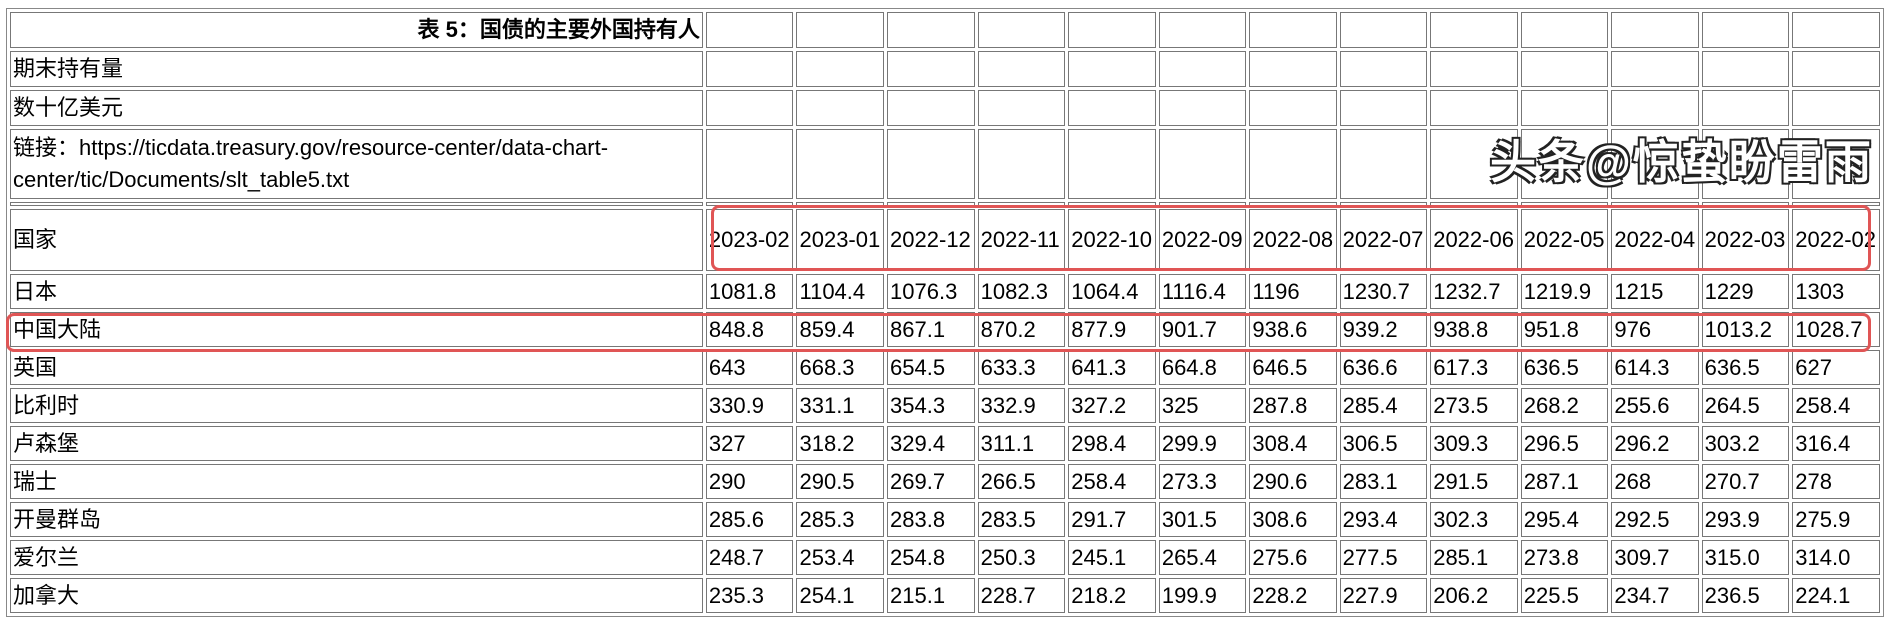 This screenshot has height=626, width=1884. I want to click on value-cell: 1082.3, so click(1021, 291).